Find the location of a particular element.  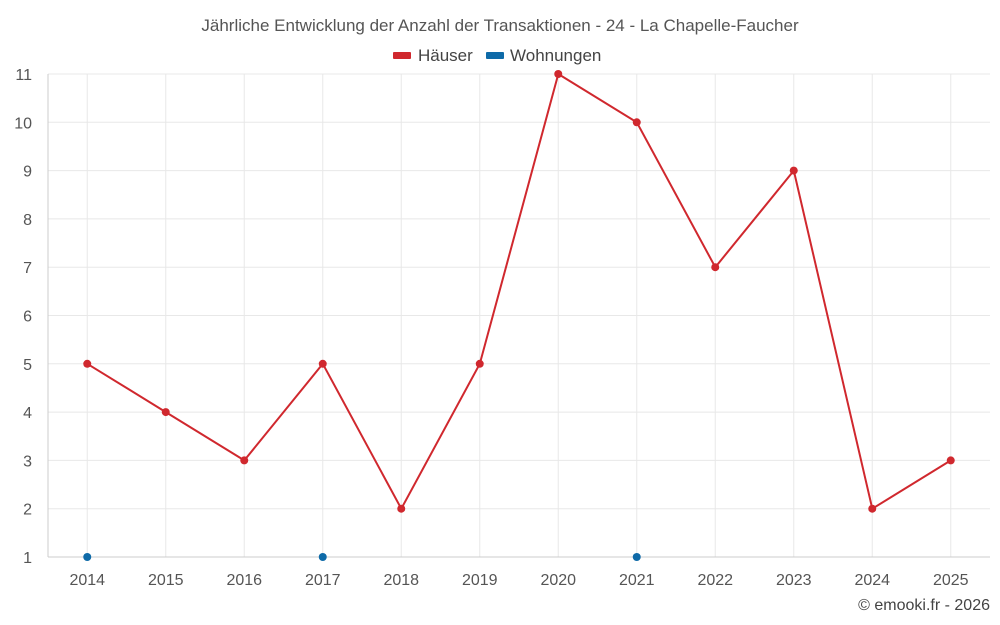

y-tick-label-6: 6 is located at coordinates (27, 317).